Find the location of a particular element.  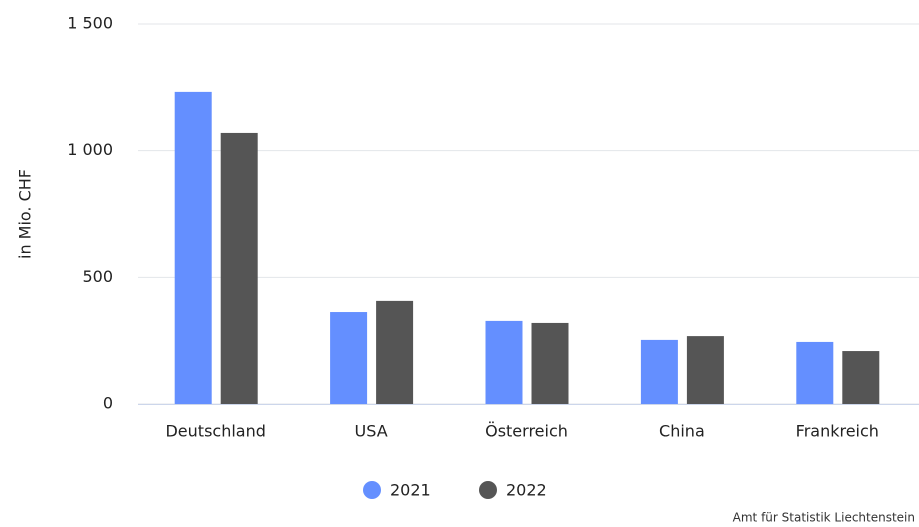

legend-label: 2022 is located at coordinates (526, 490).